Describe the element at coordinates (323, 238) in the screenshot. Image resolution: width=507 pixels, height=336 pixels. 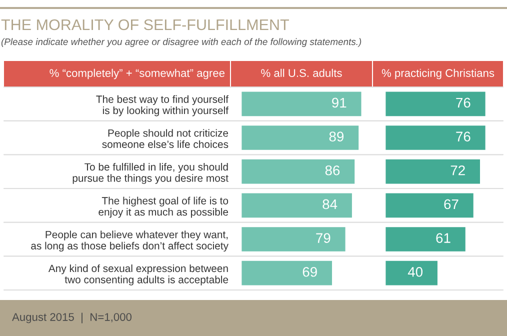
I see `data-label: 79` at that location.